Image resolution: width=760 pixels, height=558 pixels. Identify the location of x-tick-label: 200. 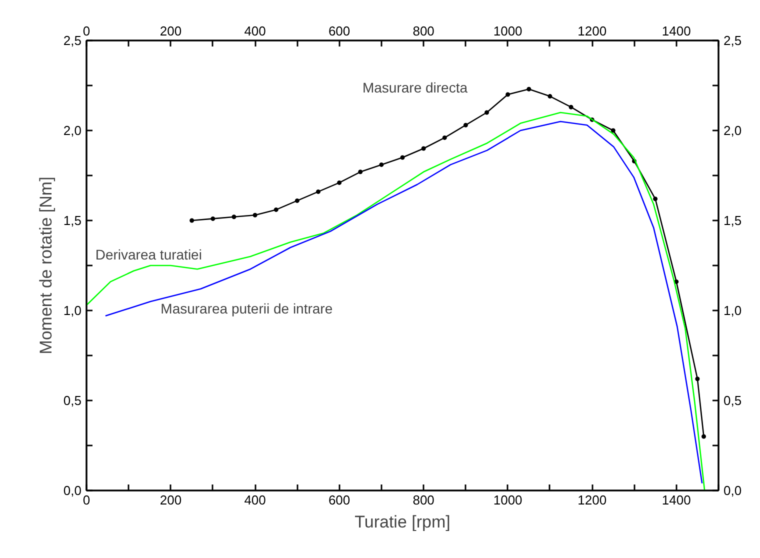
(171, 31).